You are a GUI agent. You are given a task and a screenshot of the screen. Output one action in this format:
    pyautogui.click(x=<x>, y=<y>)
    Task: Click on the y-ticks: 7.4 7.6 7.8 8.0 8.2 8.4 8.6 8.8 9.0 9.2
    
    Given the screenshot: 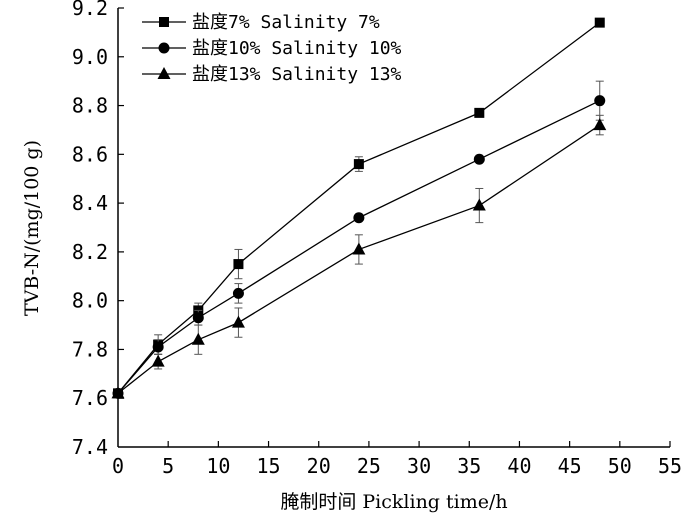 What is the action you would take?
    pyautogui.click(x=98, y=229)
    